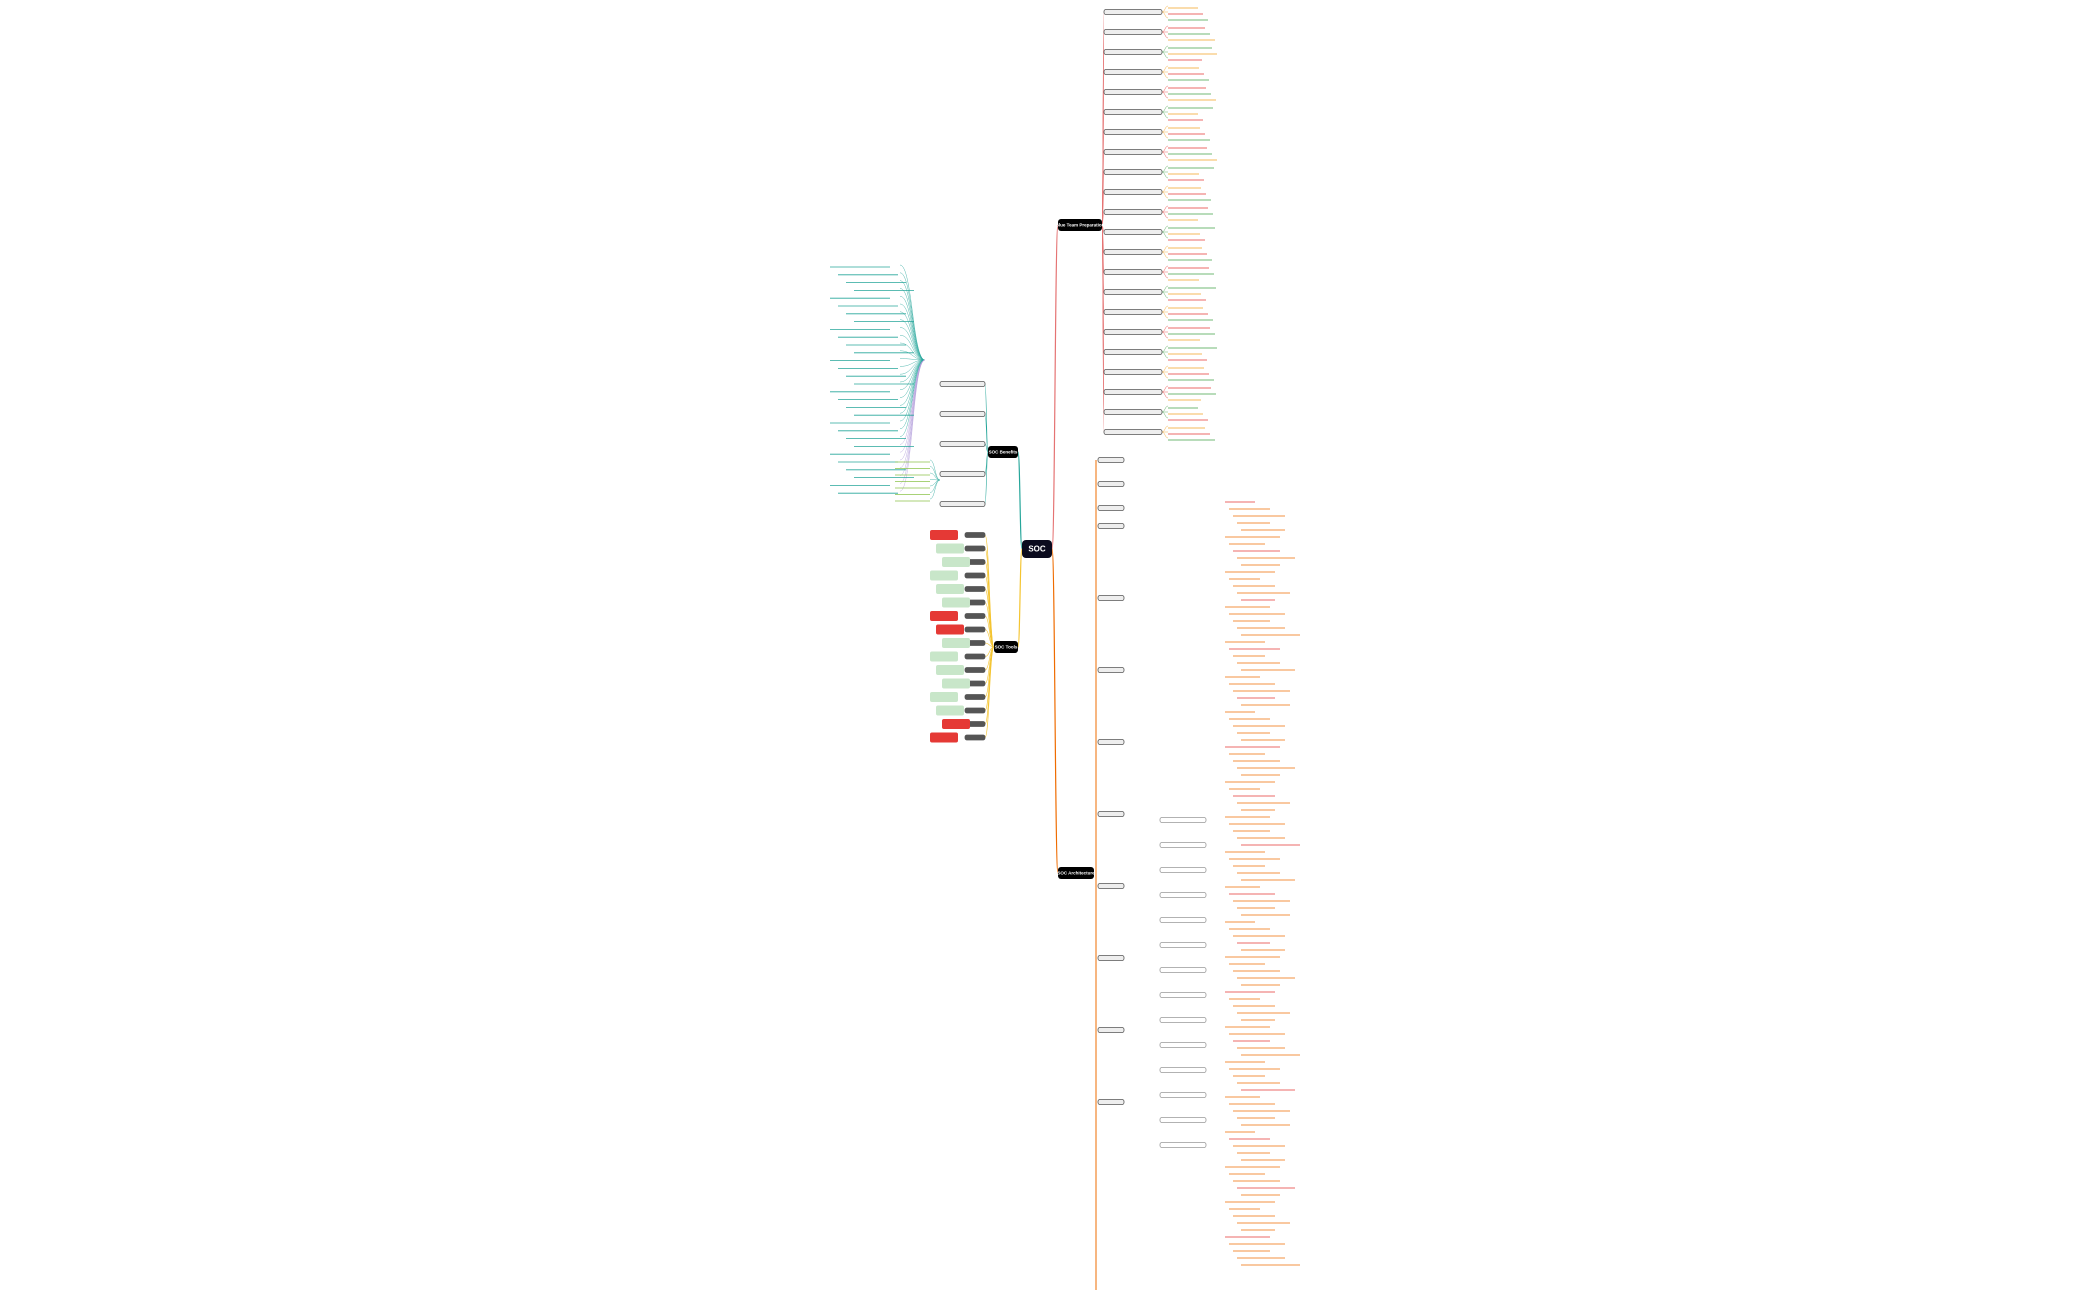 Image resolution: width=2099 pixels, height=1300 pixels. I want to click on root-label: SOC, so click(1037, 549).